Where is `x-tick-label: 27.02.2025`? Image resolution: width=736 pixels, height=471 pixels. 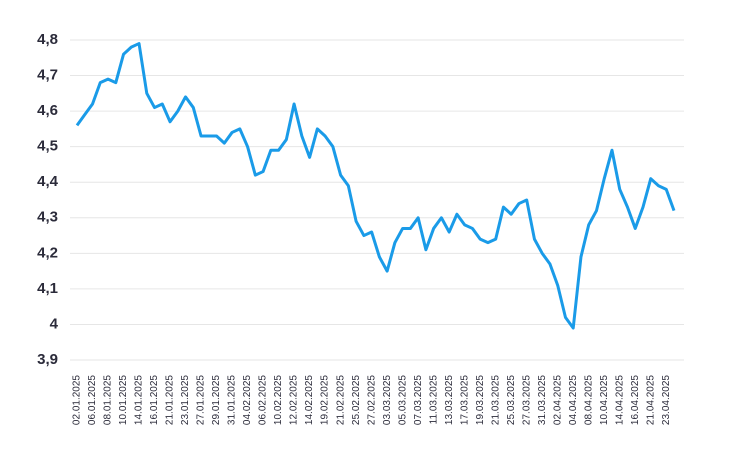 x-tick-label: 27.02.2025 is located at coordinates (371, 400).